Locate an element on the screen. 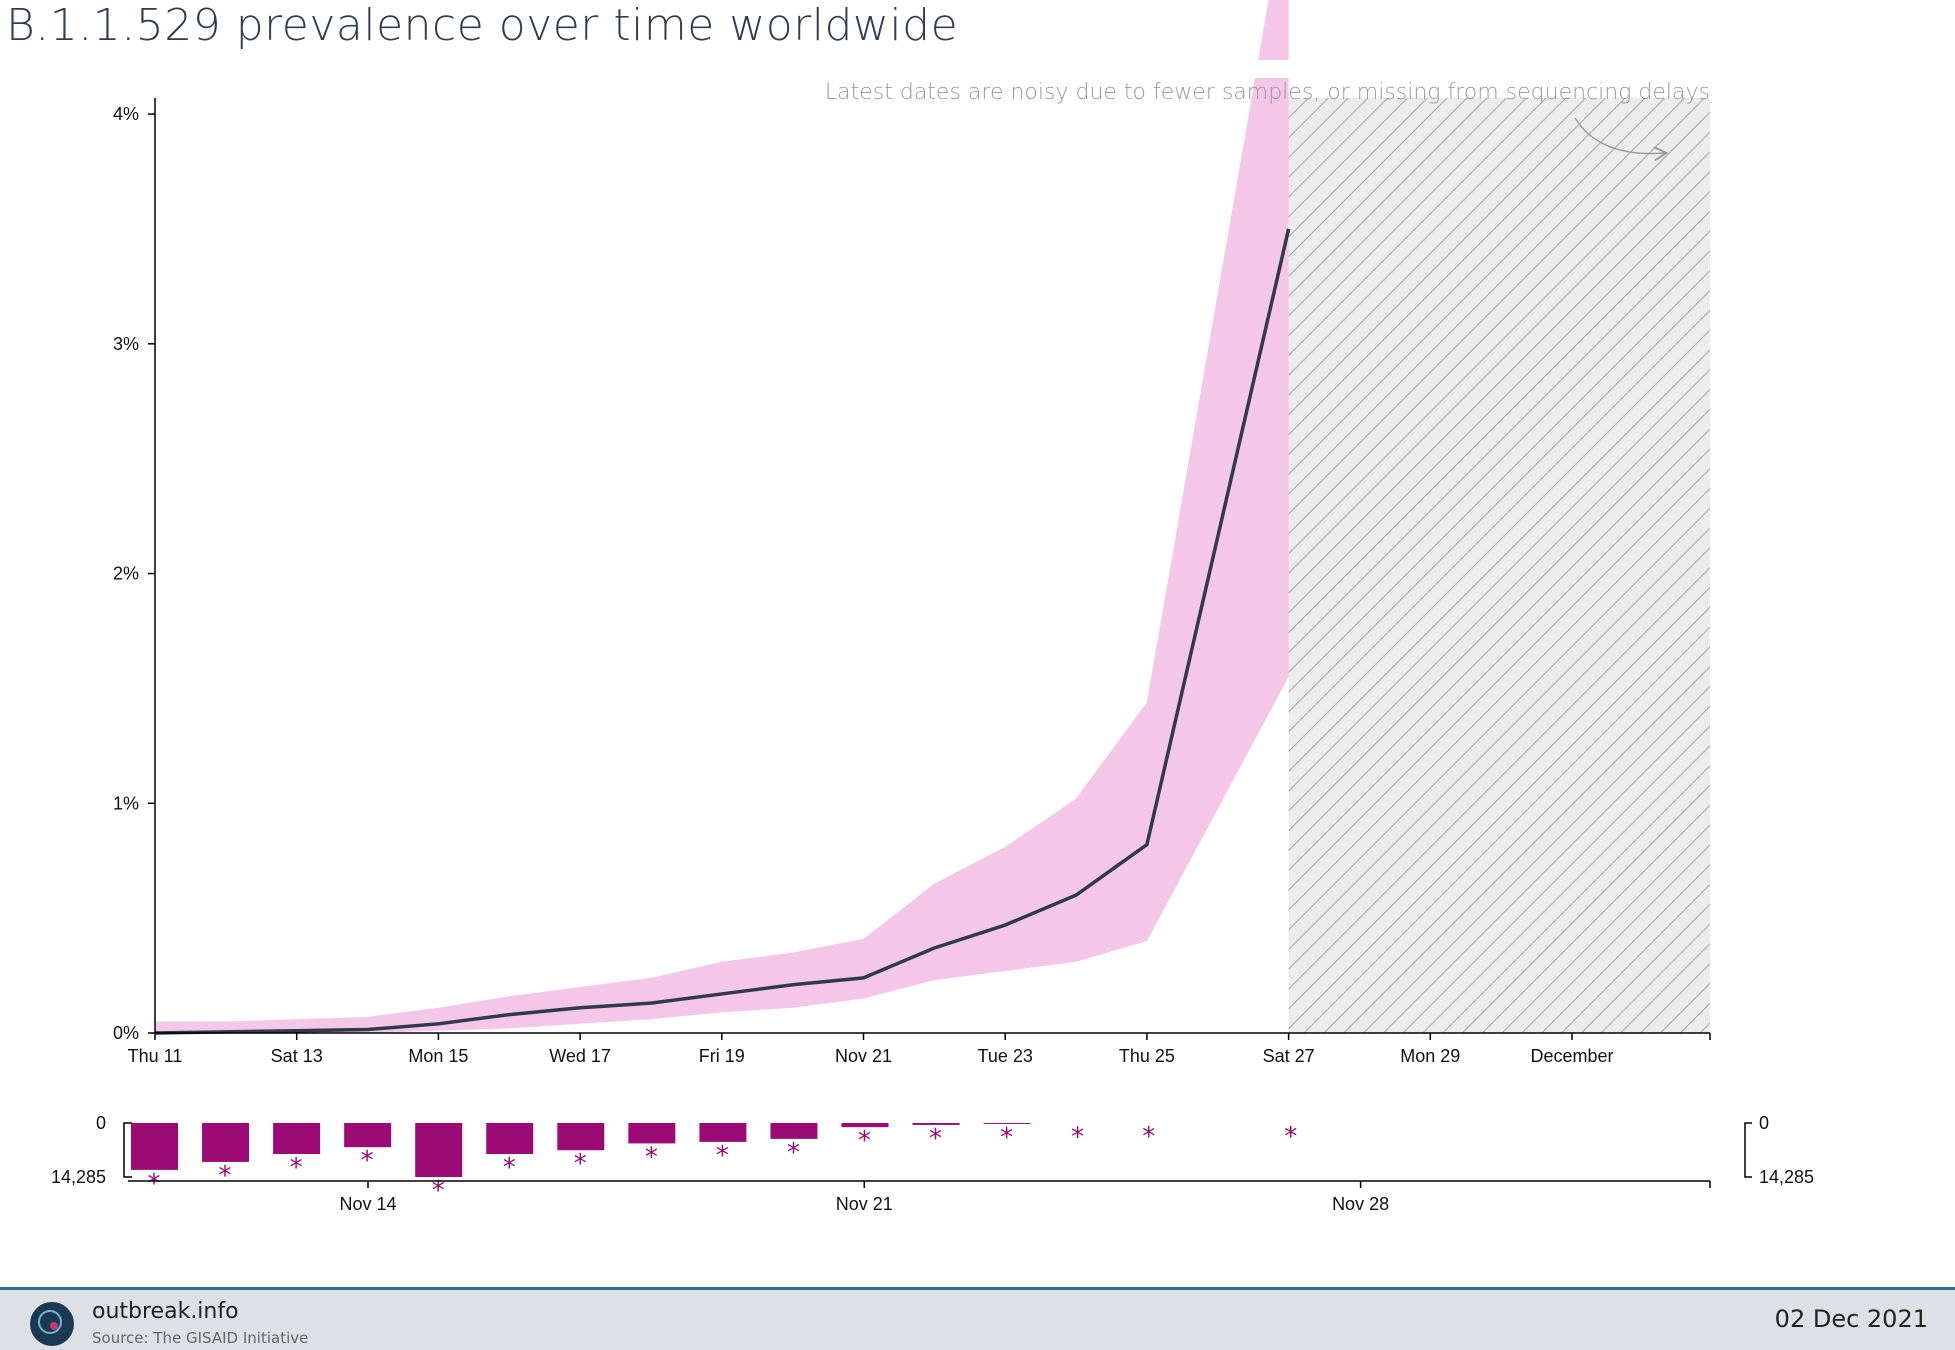  bar-x-tick-label: Nov 28 is located at coordinates (1360, 1204).